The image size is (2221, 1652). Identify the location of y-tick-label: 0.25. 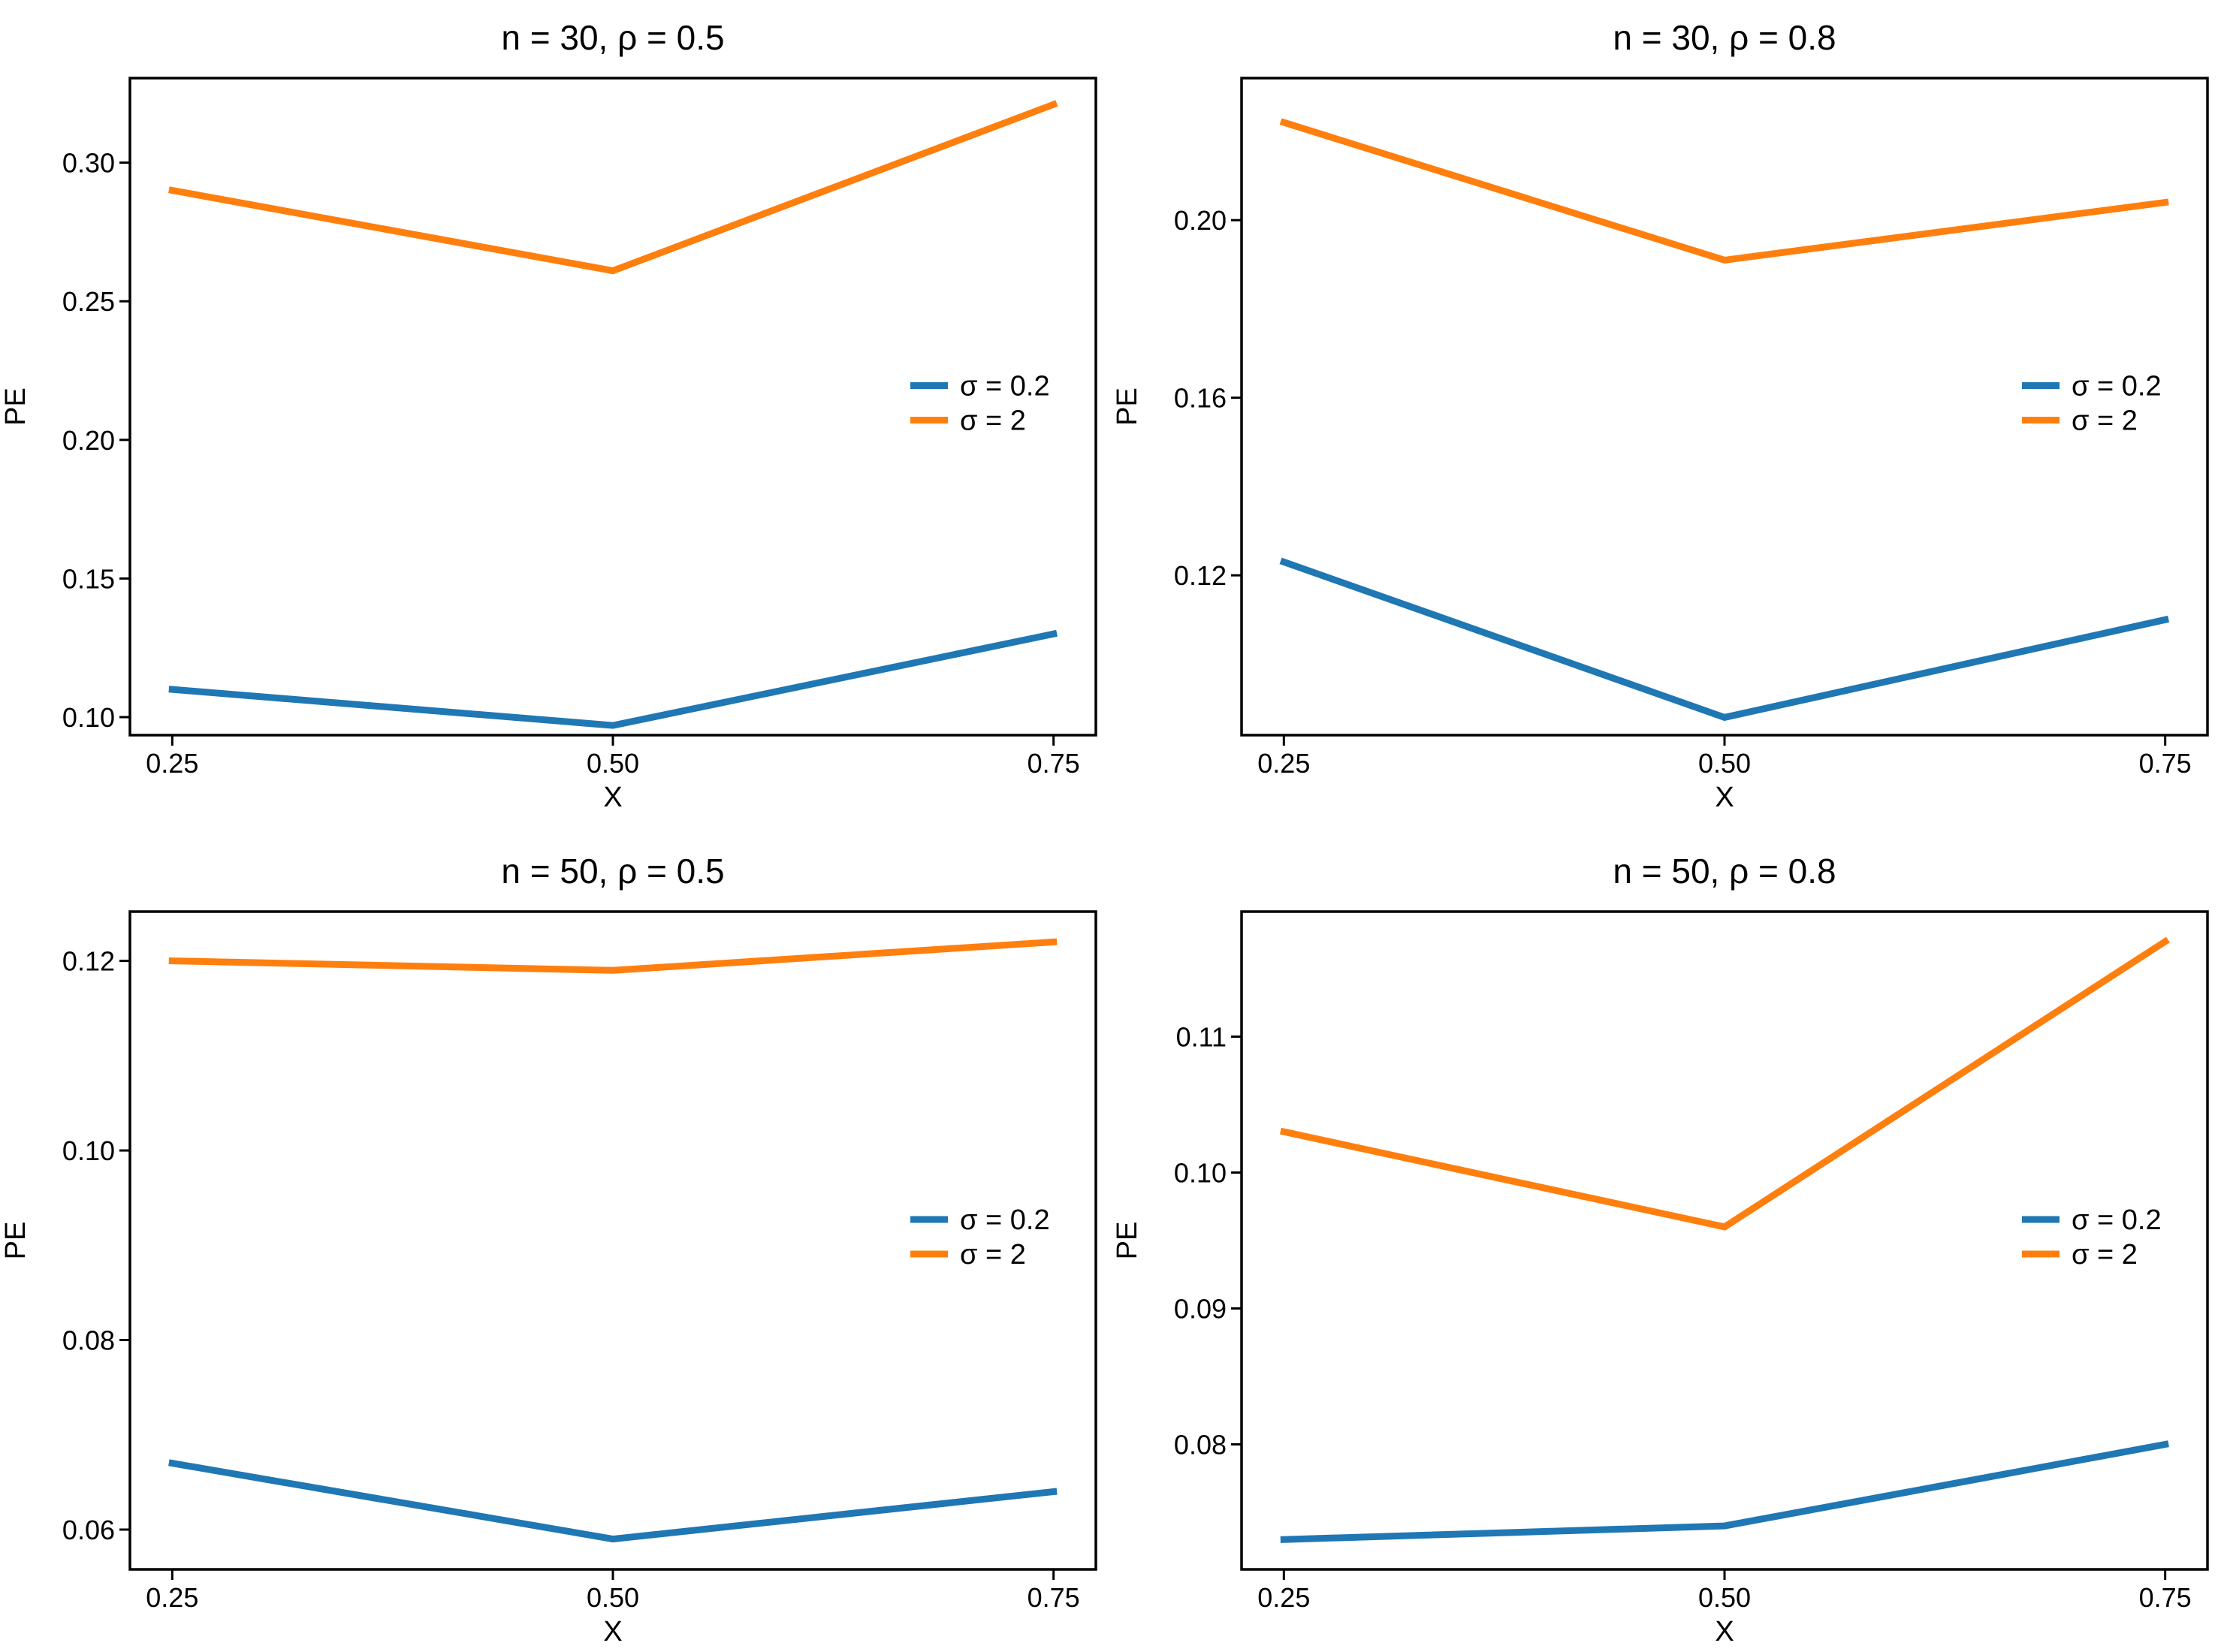
(88, 301).